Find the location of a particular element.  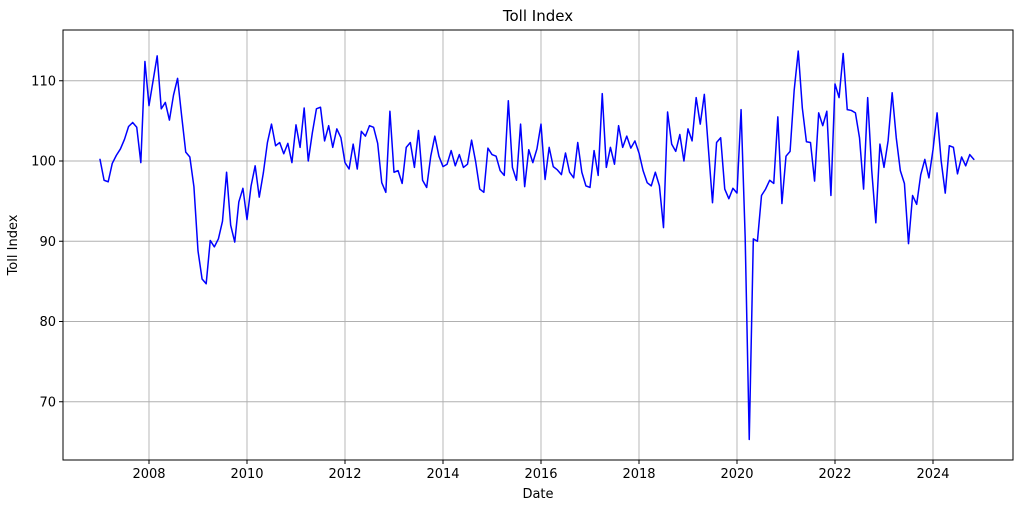

x-tick-label: 2010 is located at coordinates (246, 474).